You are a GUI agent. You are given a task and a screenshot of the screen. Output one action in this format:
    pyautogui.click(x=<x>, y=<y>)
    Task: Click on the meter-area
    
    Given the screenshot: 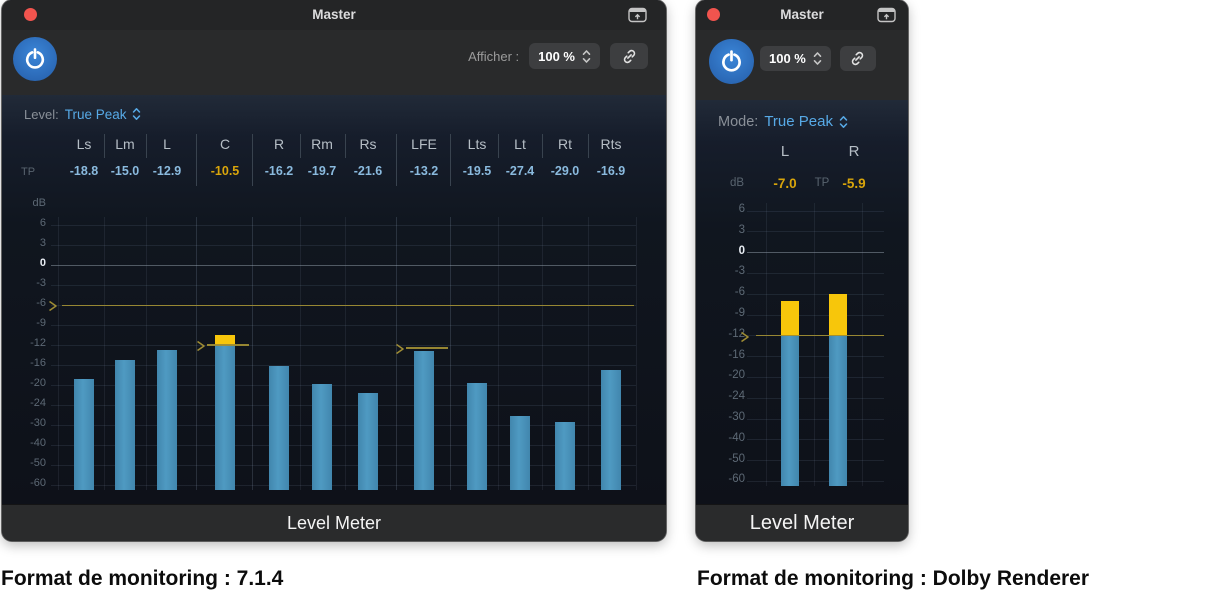 What is the action you would take?
    pyautogui.click(x=802, y=302)
    